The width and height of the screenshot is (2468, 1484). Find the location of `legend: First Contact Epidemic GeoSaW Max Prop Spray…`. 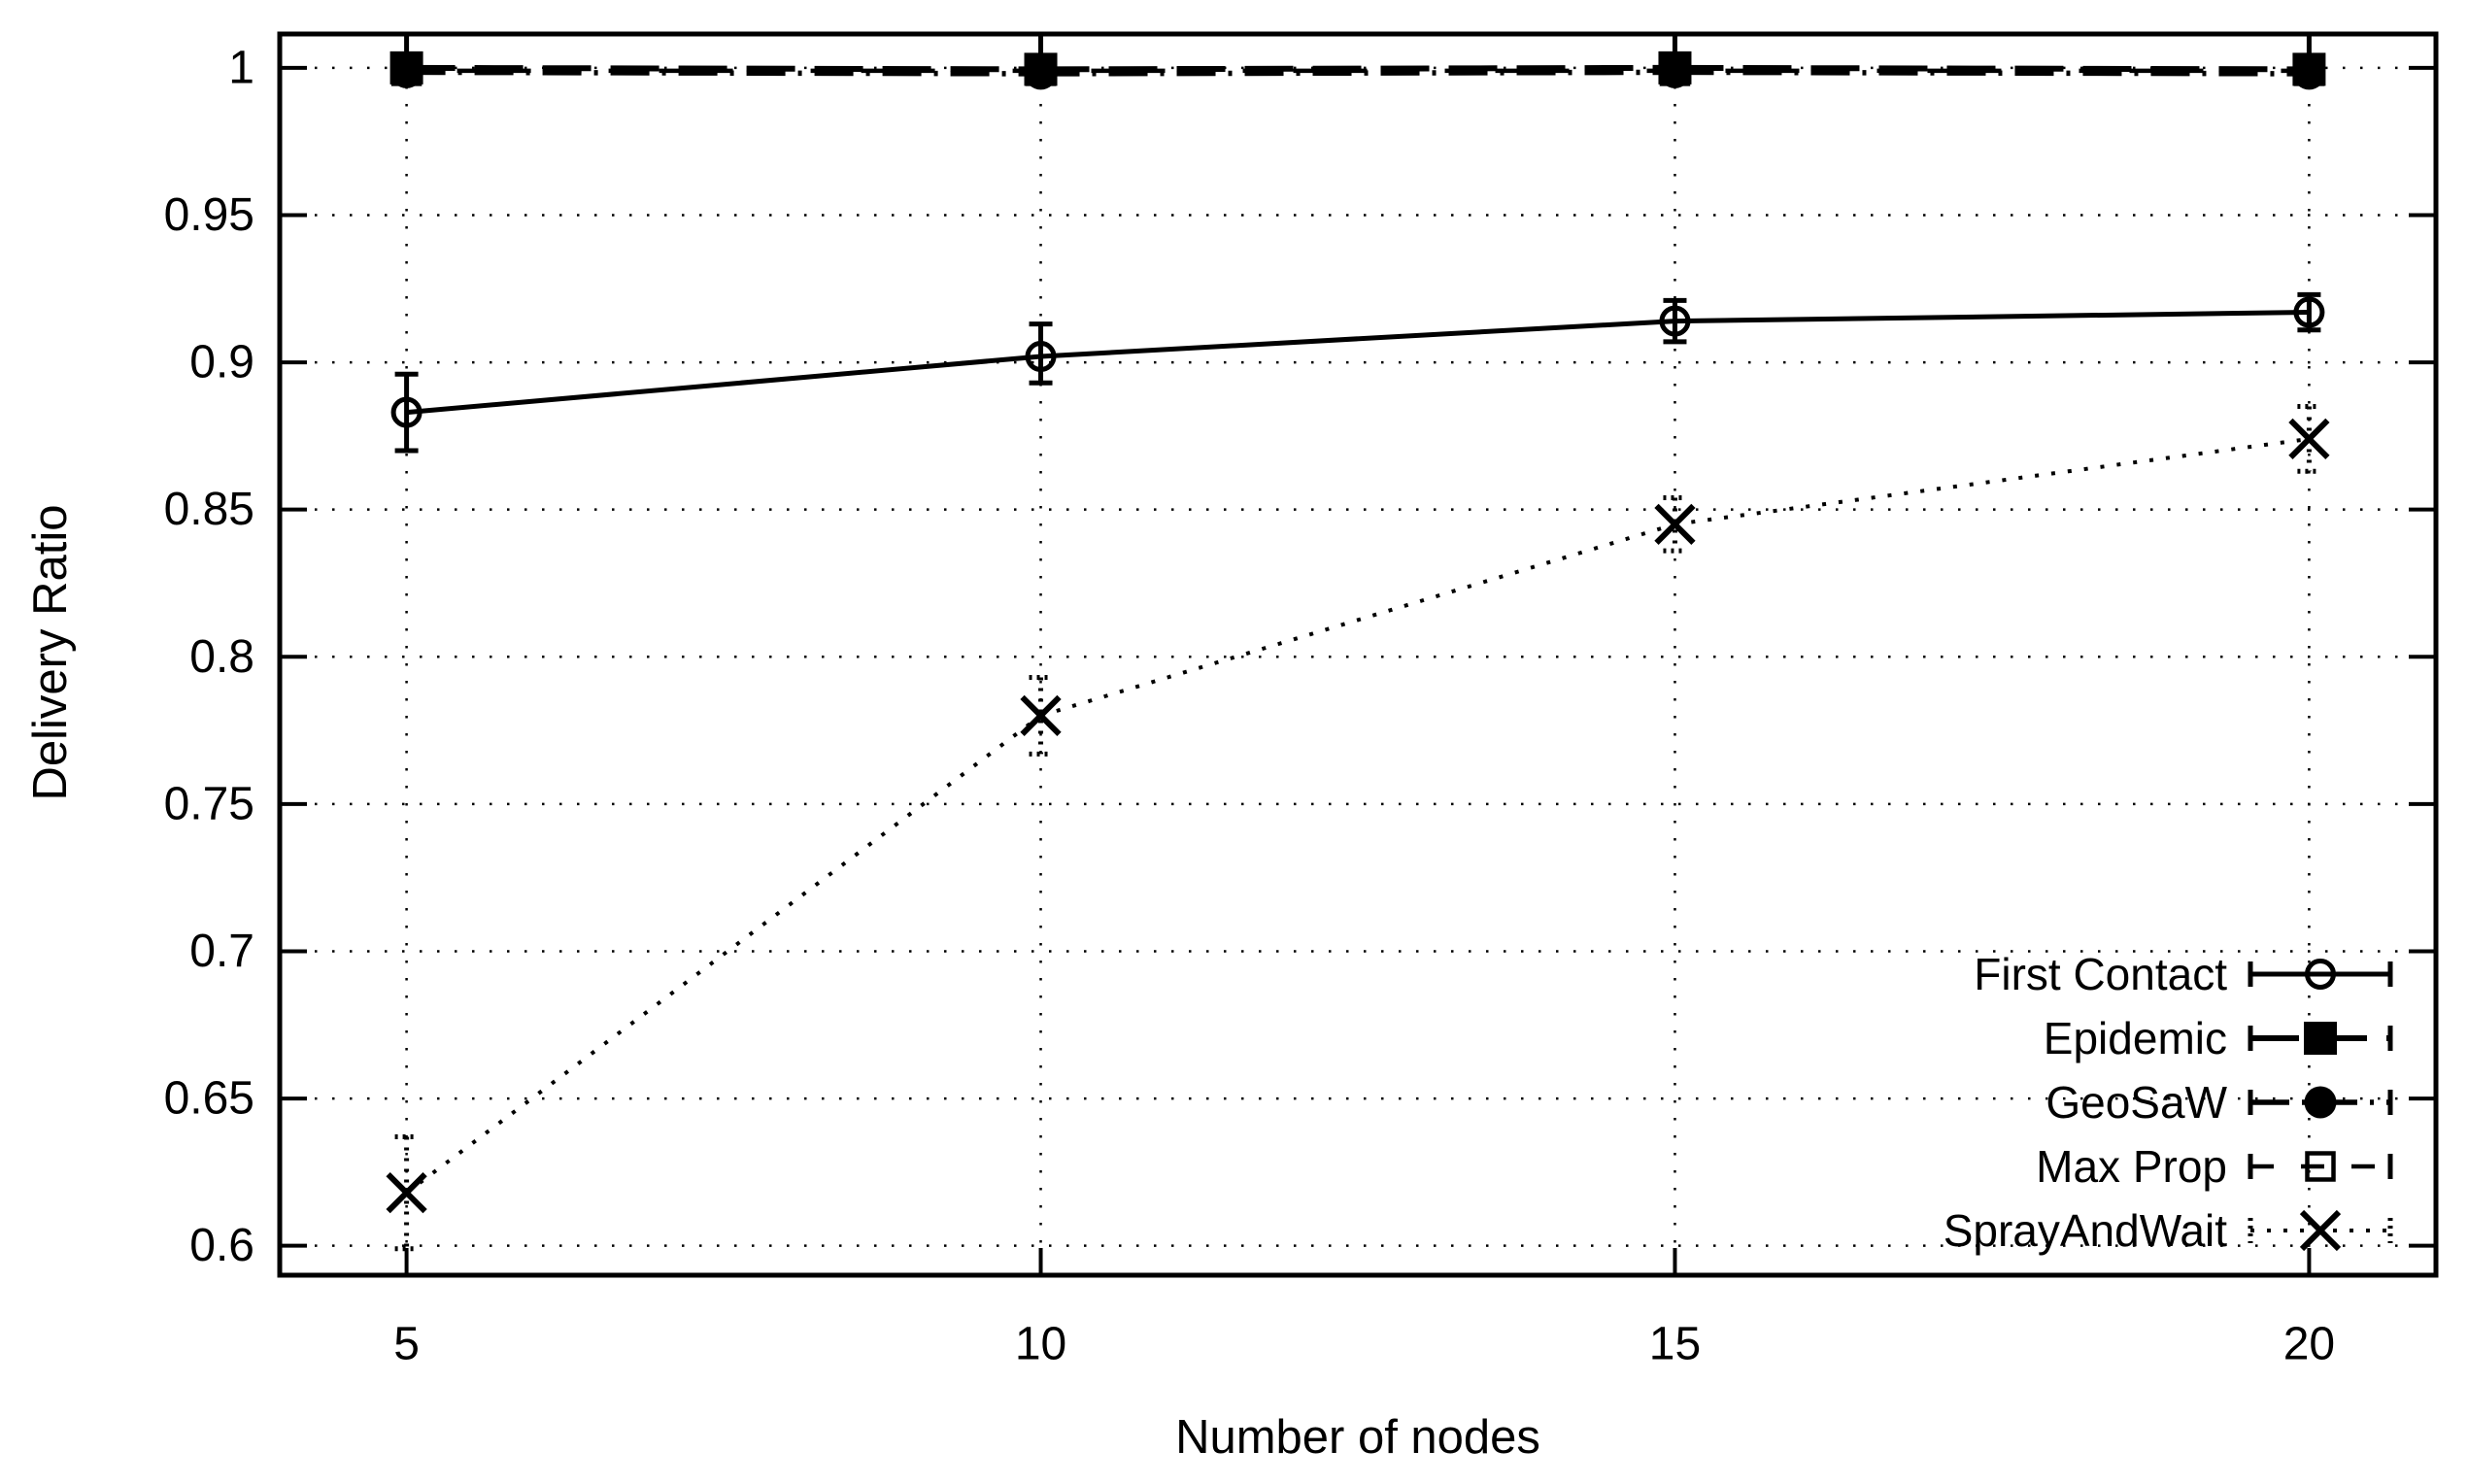

legend: First Contact Epidemic GeoSaW Max Prop Spray… is located at coordinates (2168, 1103).